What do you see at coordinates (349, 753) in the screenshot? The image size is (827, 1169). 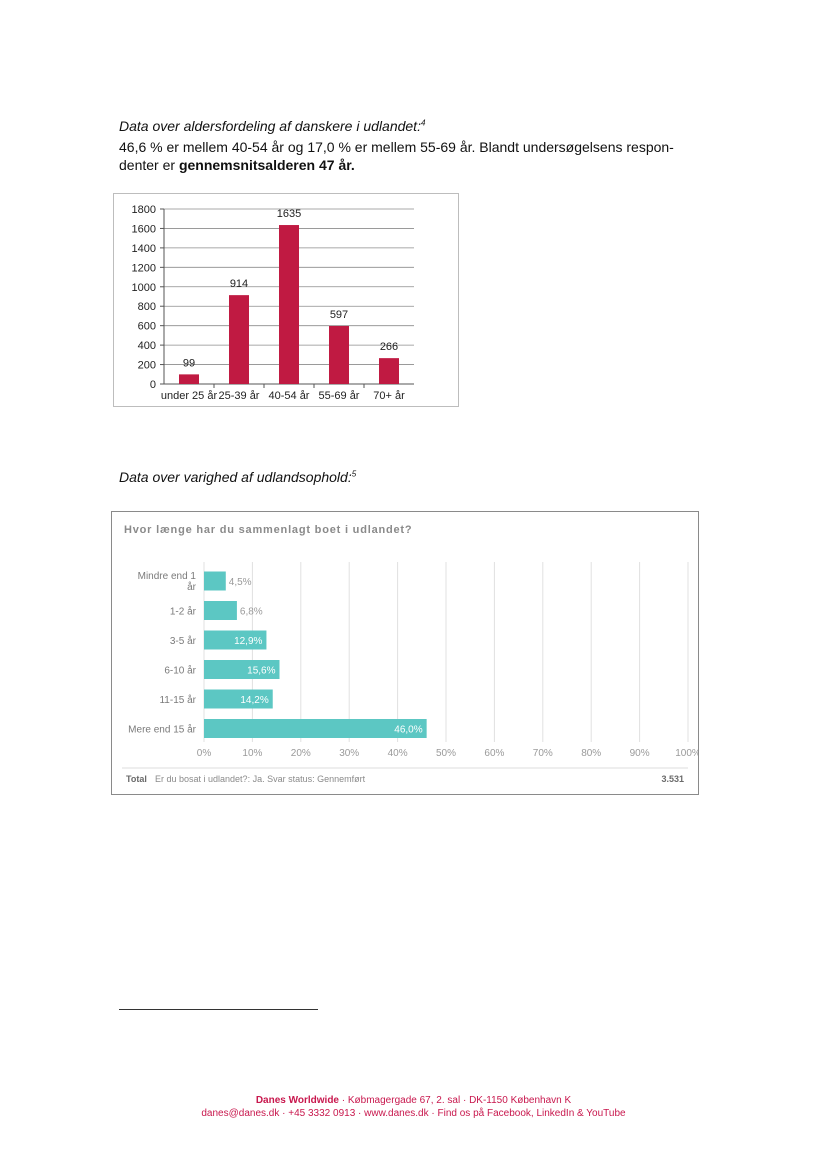 I see `x-tick-label: 30%` at bounding box center [349, 753].